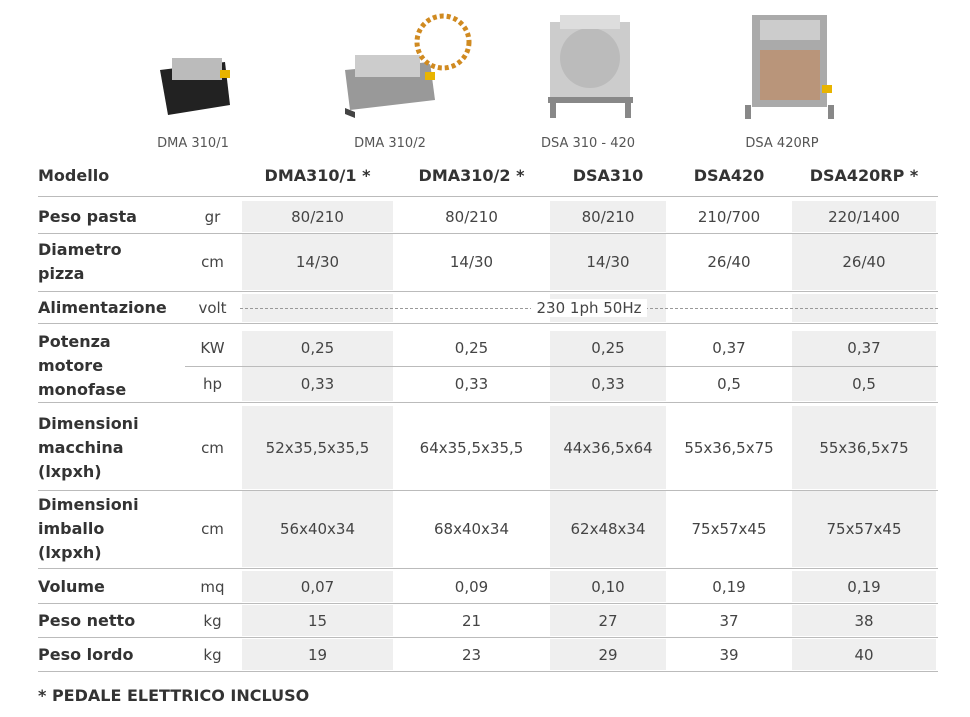  I want to click on header-label: Modello, so click(74, 175).